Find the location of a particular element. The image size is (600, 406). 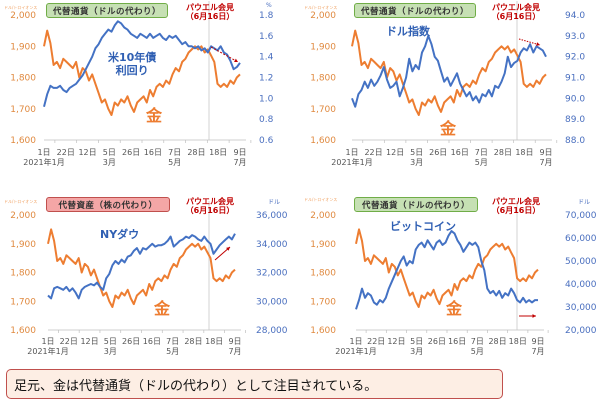

right-axis-tick: 93.0 is located at coordinates (575, 37).